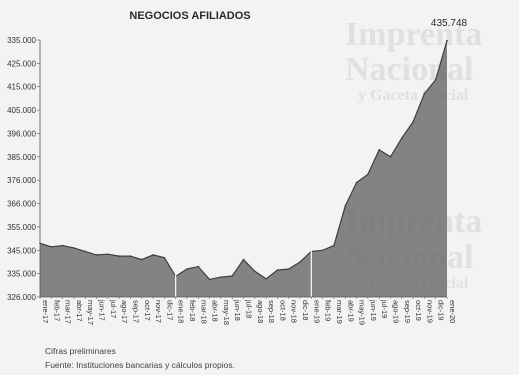  I want to click on y-tick-label: 405.000, so click(21, 110).